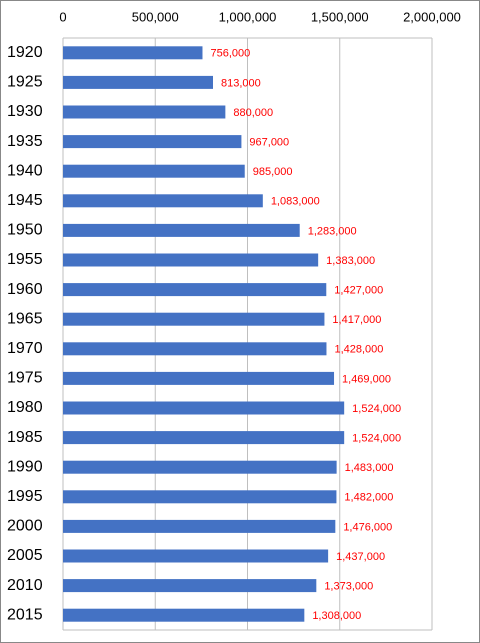 The height and width of the screenshot is (643, 480). Describe the element at coordinates (25, 437) in the screenshot. I see `y-tick-label: 1985` at that location.